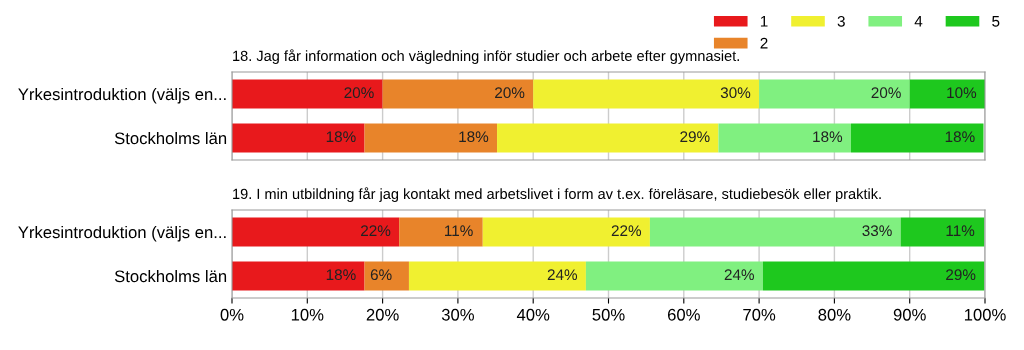  Describe the element at coordinates (382, 314) in the screenshot. I see `x-tick-label: 20%` at that location.